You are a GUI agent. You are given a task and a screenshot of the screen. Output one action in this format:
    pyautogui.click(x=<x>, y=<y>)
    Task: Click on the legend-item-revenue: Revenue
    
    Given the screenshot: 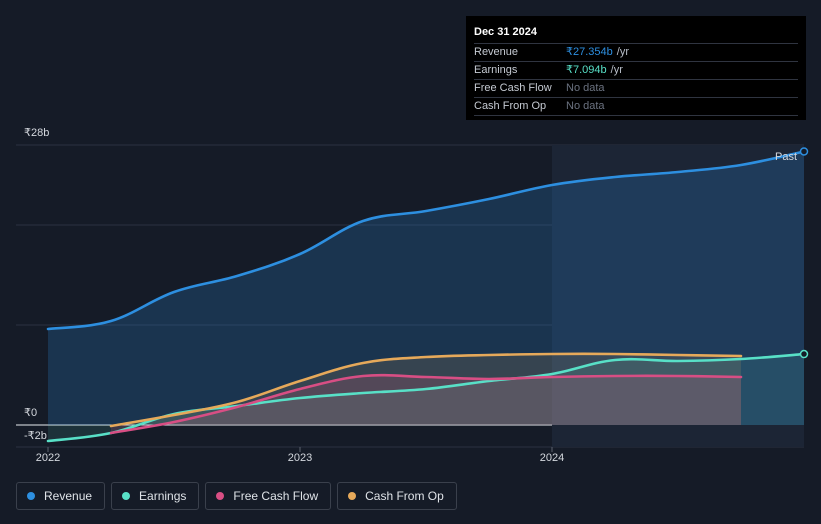 What is the action you would take?
    pyautogui.click(x=61, y=496)
    